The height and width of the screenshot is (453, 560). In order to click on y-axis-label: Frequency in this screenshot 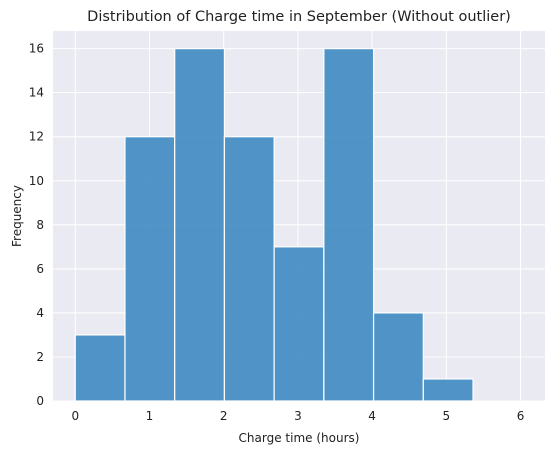, I will do `click(17, 216)`.